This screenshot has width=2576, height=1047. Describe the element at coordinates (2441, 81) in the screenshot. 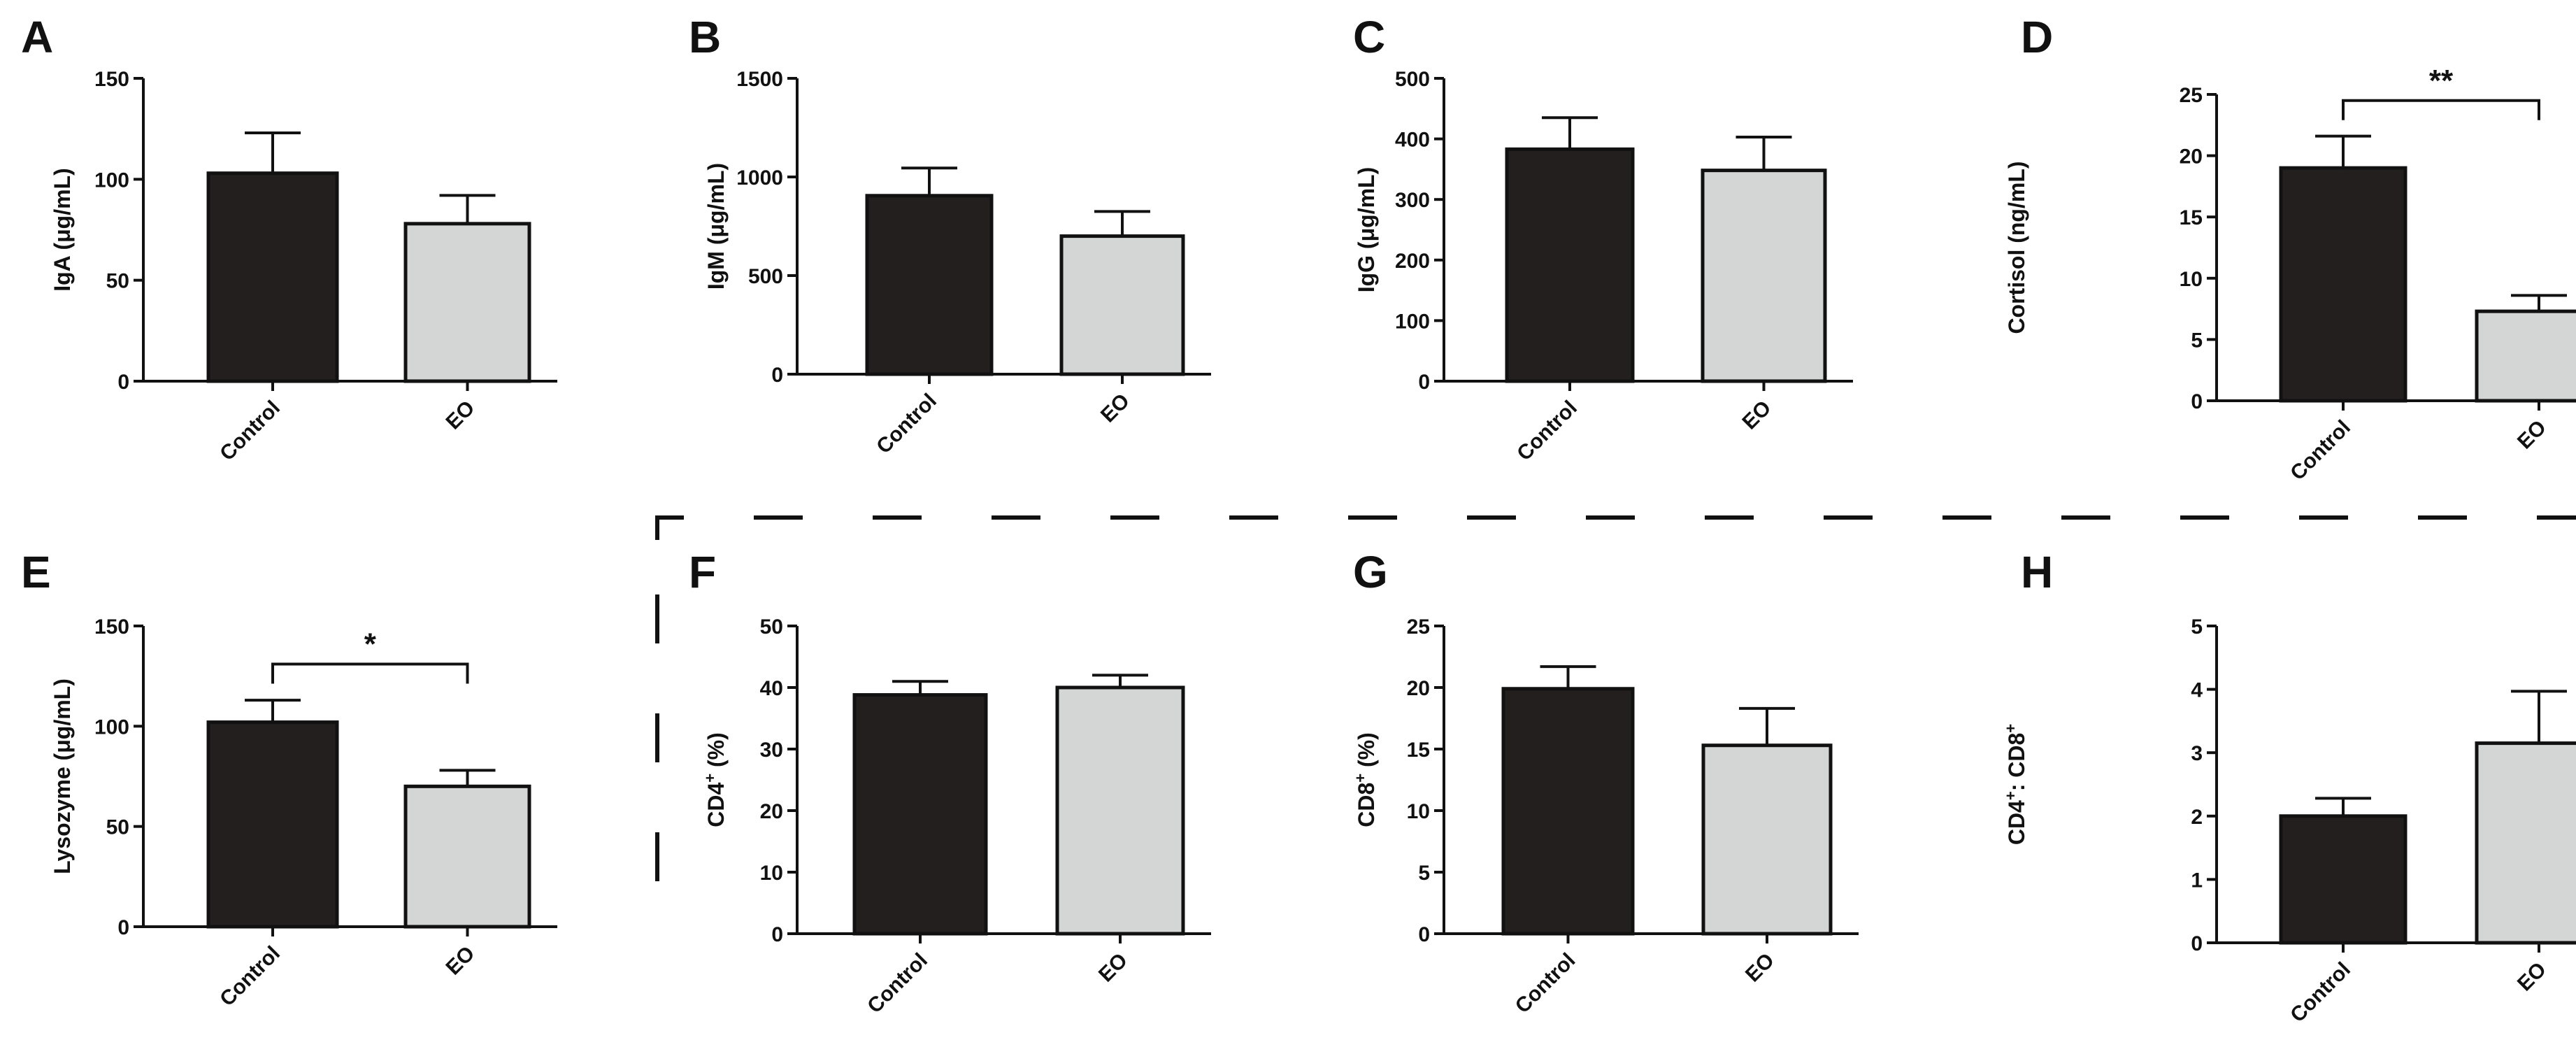

I see `significance-label: **` at that location.